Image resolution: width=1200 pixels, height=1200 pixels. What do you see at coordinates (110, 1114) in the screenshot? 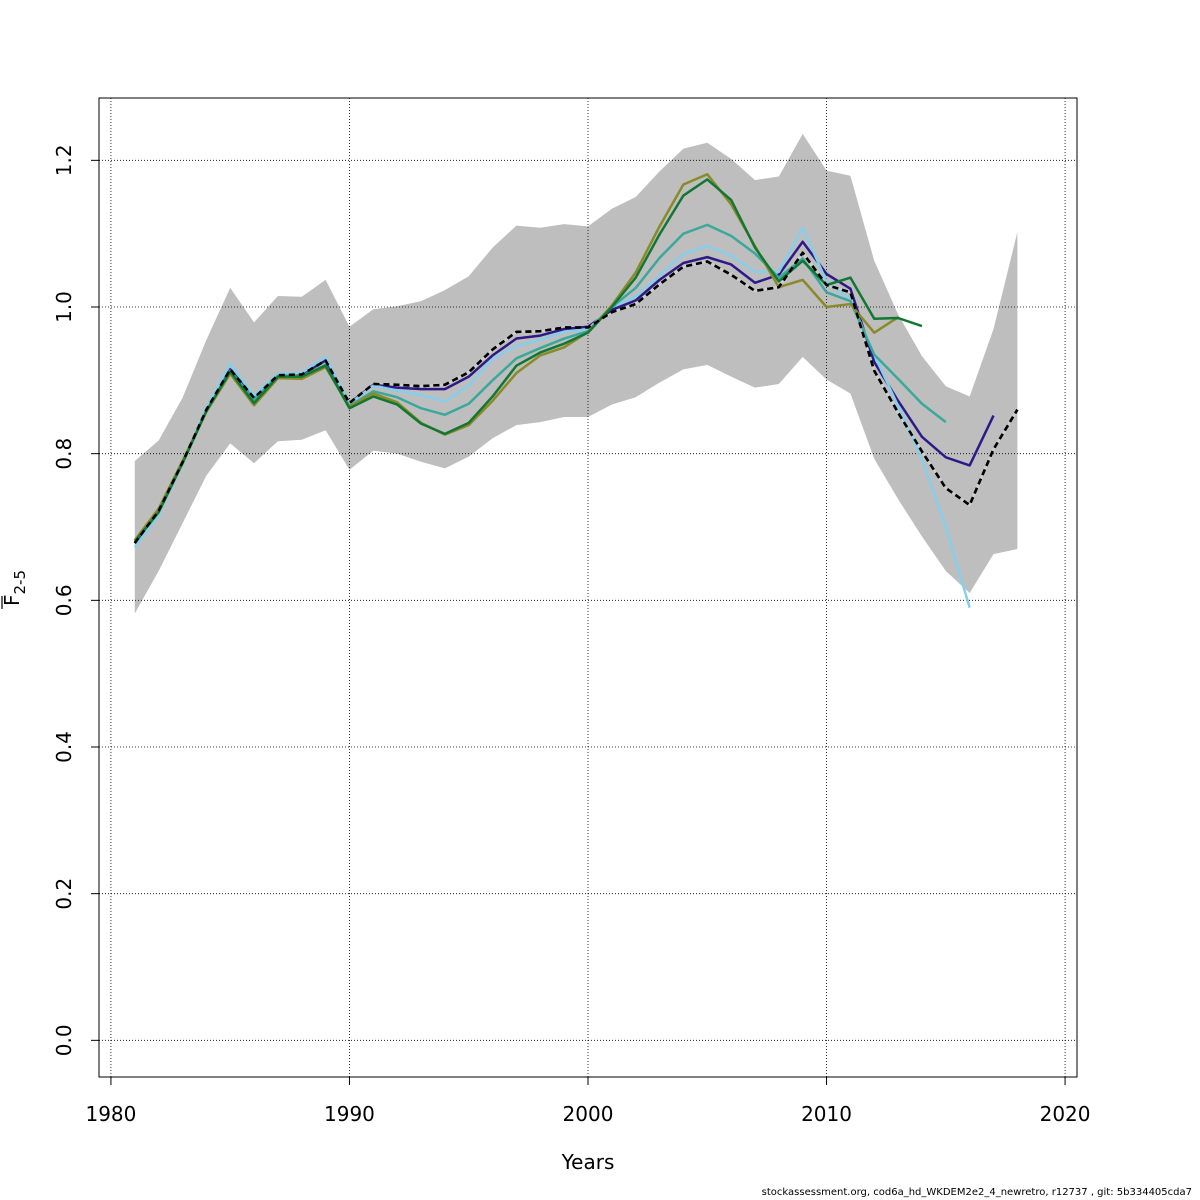
I see `x-tick-label: 1980` at bounding box center [110, 1114].